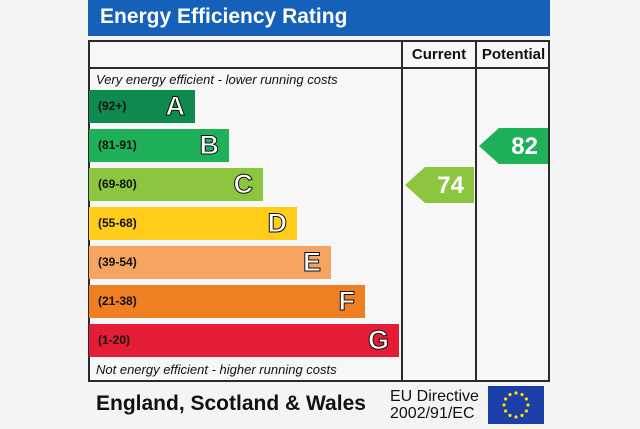 The height and width of the screenshot is (429, 640). Describe the element at coordinates (112, 106) in the screenshot. I see `band-range-label: (92+)` at that location.